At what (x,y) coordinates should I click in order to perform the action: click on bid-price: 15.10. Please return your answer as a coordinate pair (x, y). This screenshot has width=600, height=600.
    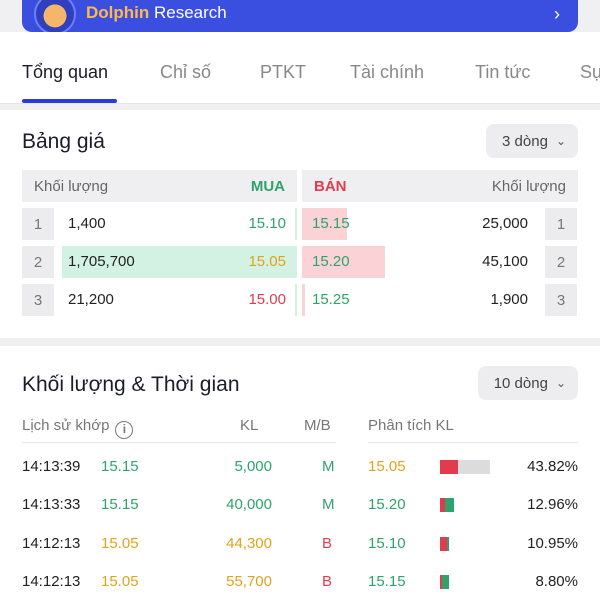
    Looking at the image, I should click on (267, 223).